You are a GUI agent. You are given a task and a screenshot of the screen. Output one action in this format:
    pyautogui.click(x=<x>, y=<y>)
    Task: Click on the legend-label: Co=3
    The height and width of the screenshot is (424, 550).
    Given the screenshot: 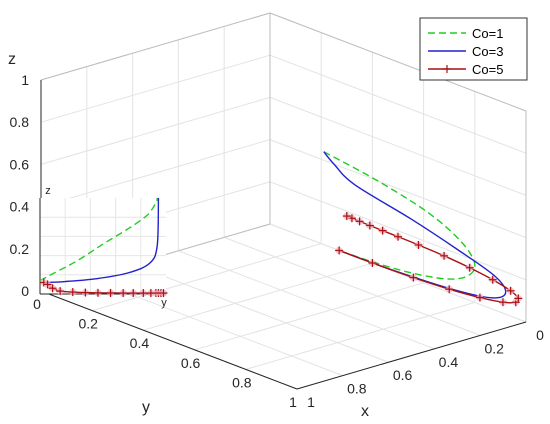 What is the action you would take?
    pyautogui.click(x=487, y=51)
    